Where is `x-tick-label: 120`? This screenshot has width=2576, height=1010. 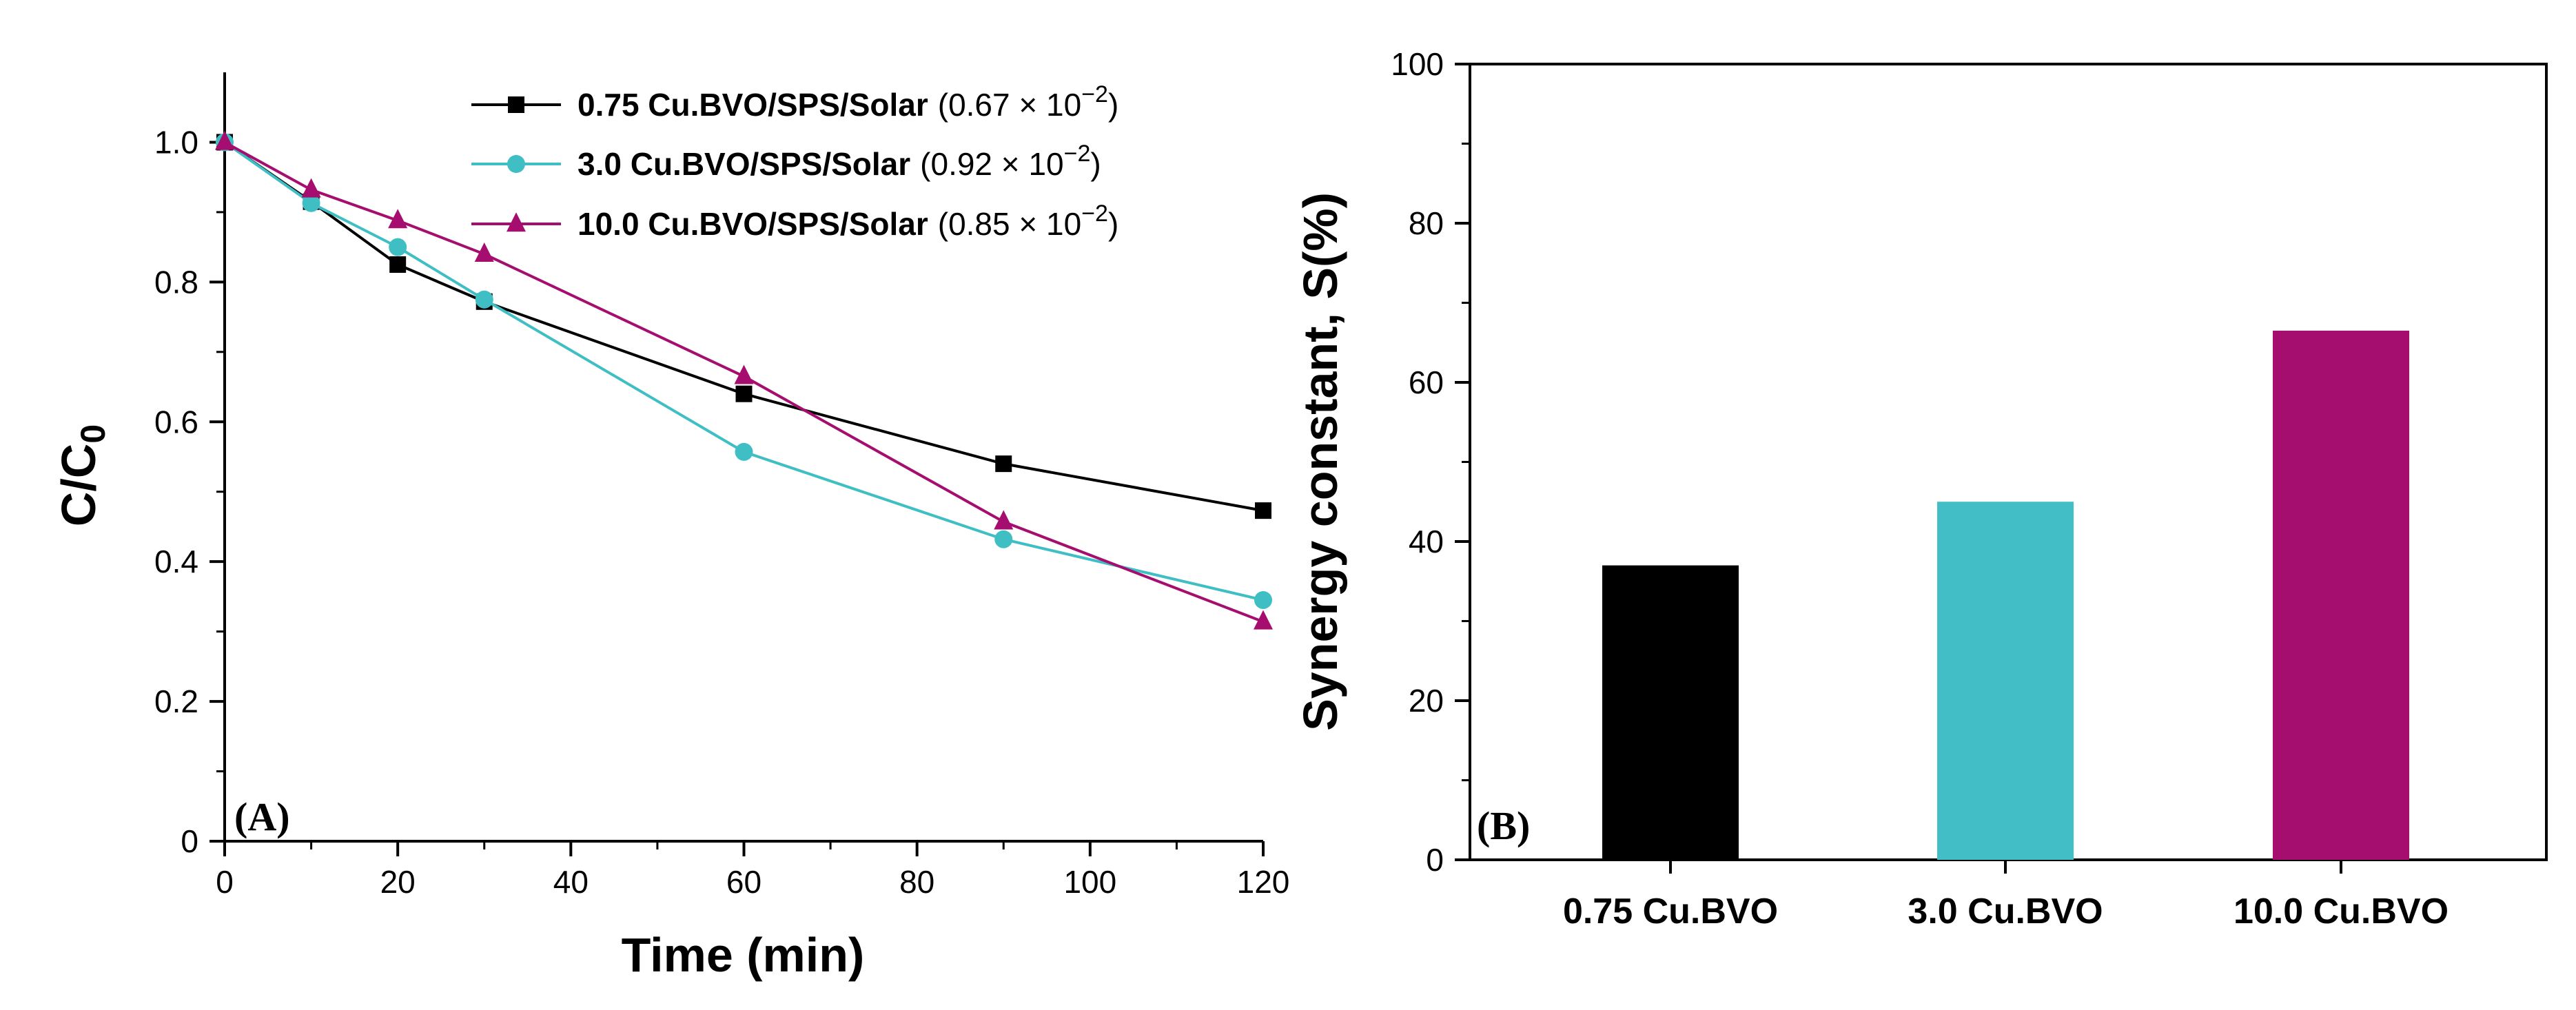 x-tick-label: 120 is located at coordinates (1263, 882).